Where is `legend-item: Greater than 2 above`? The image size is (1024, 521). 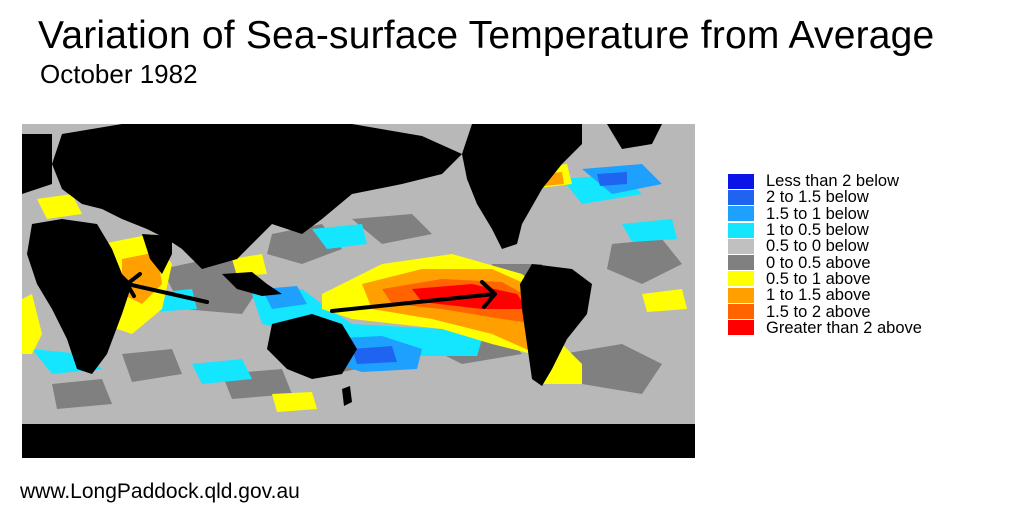 legend-item: Greater than 2 above is located at coordinates (868, 328).